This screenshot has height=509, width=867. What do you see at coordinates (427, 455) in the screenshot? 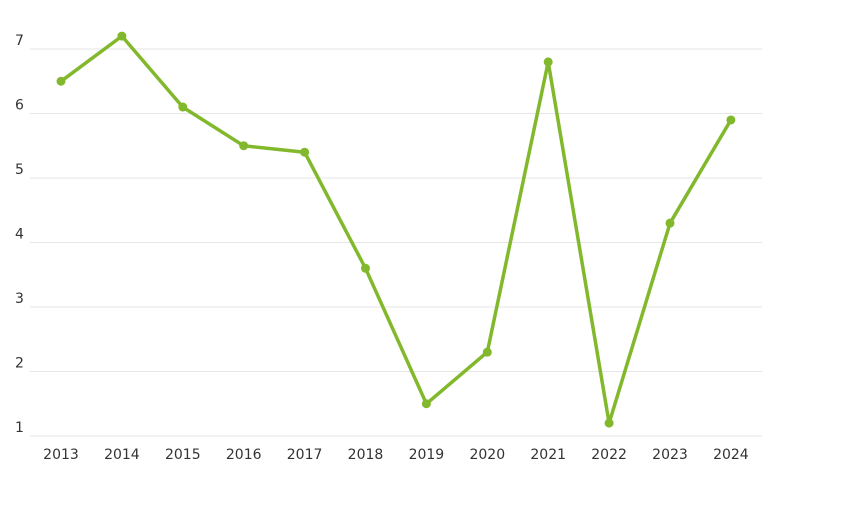
I see `x-tick-label: 2019` at bounding box center [427, 455].